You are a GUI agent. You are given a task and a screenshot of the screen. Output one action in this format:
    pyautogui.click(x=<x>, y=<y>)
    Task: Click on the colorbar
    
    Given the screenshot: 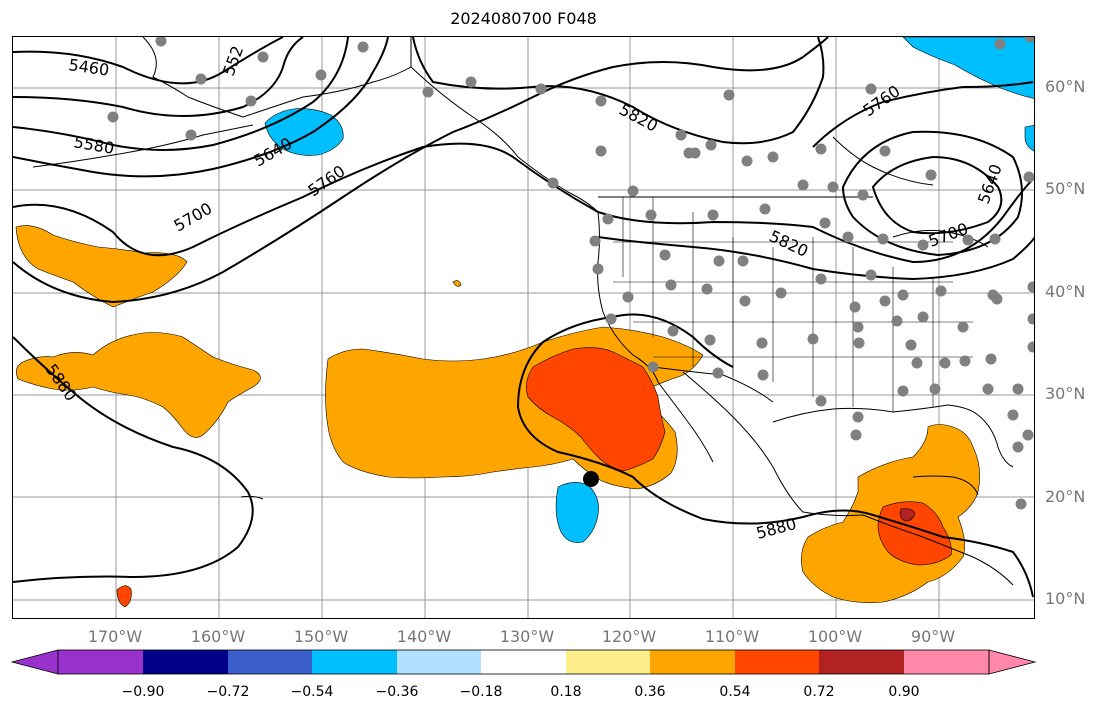 What is the action you would take?
    pyautogui.click(x=523, y=662)
    